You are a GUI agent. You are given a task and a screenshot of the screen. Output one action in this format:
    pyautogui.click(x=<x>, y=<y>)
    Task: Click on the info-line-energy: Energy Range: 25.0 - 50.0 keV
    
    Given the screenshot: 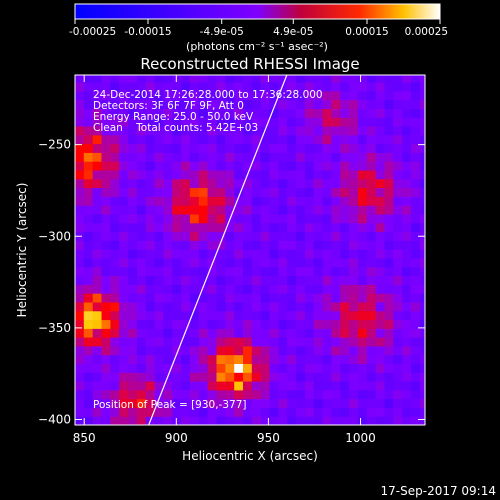 What is the action you would take?
    pyautogui.click(x=173, y=117)
    